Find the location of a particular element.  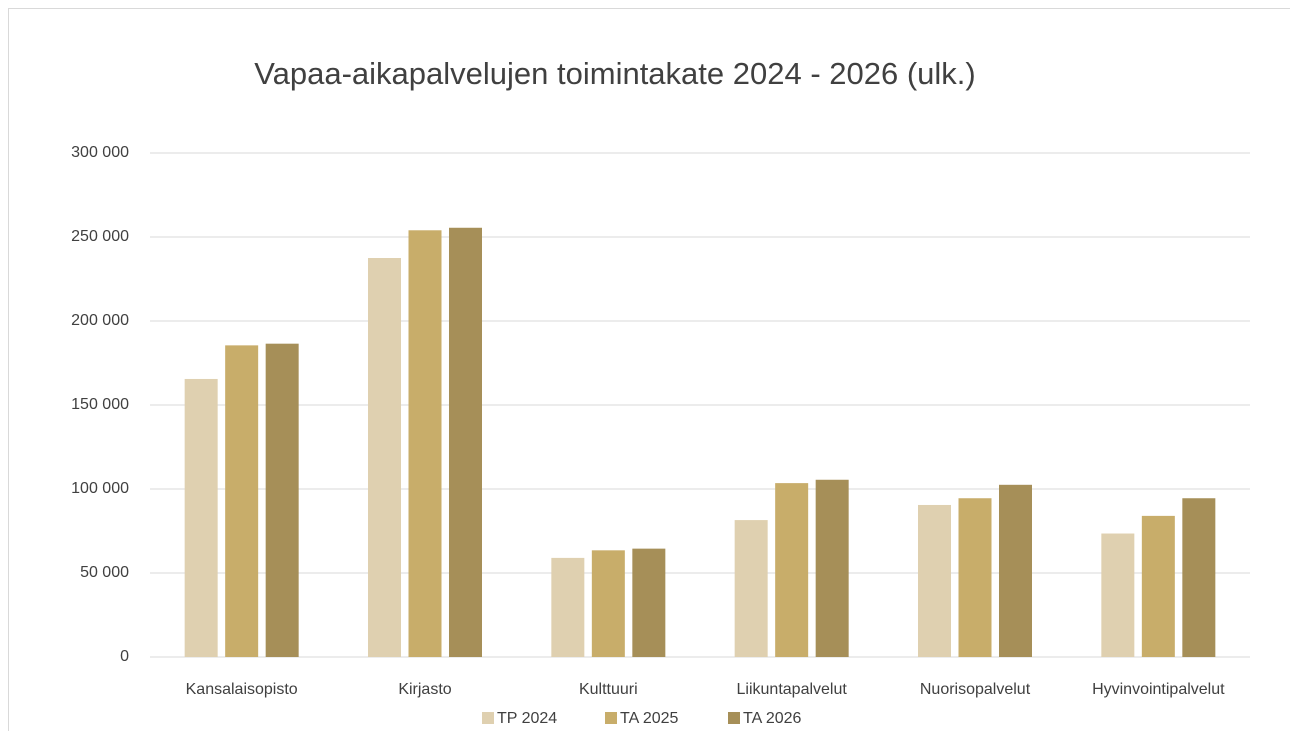

x-tick-label: Kirjasto is located at coordinates (424, 689).